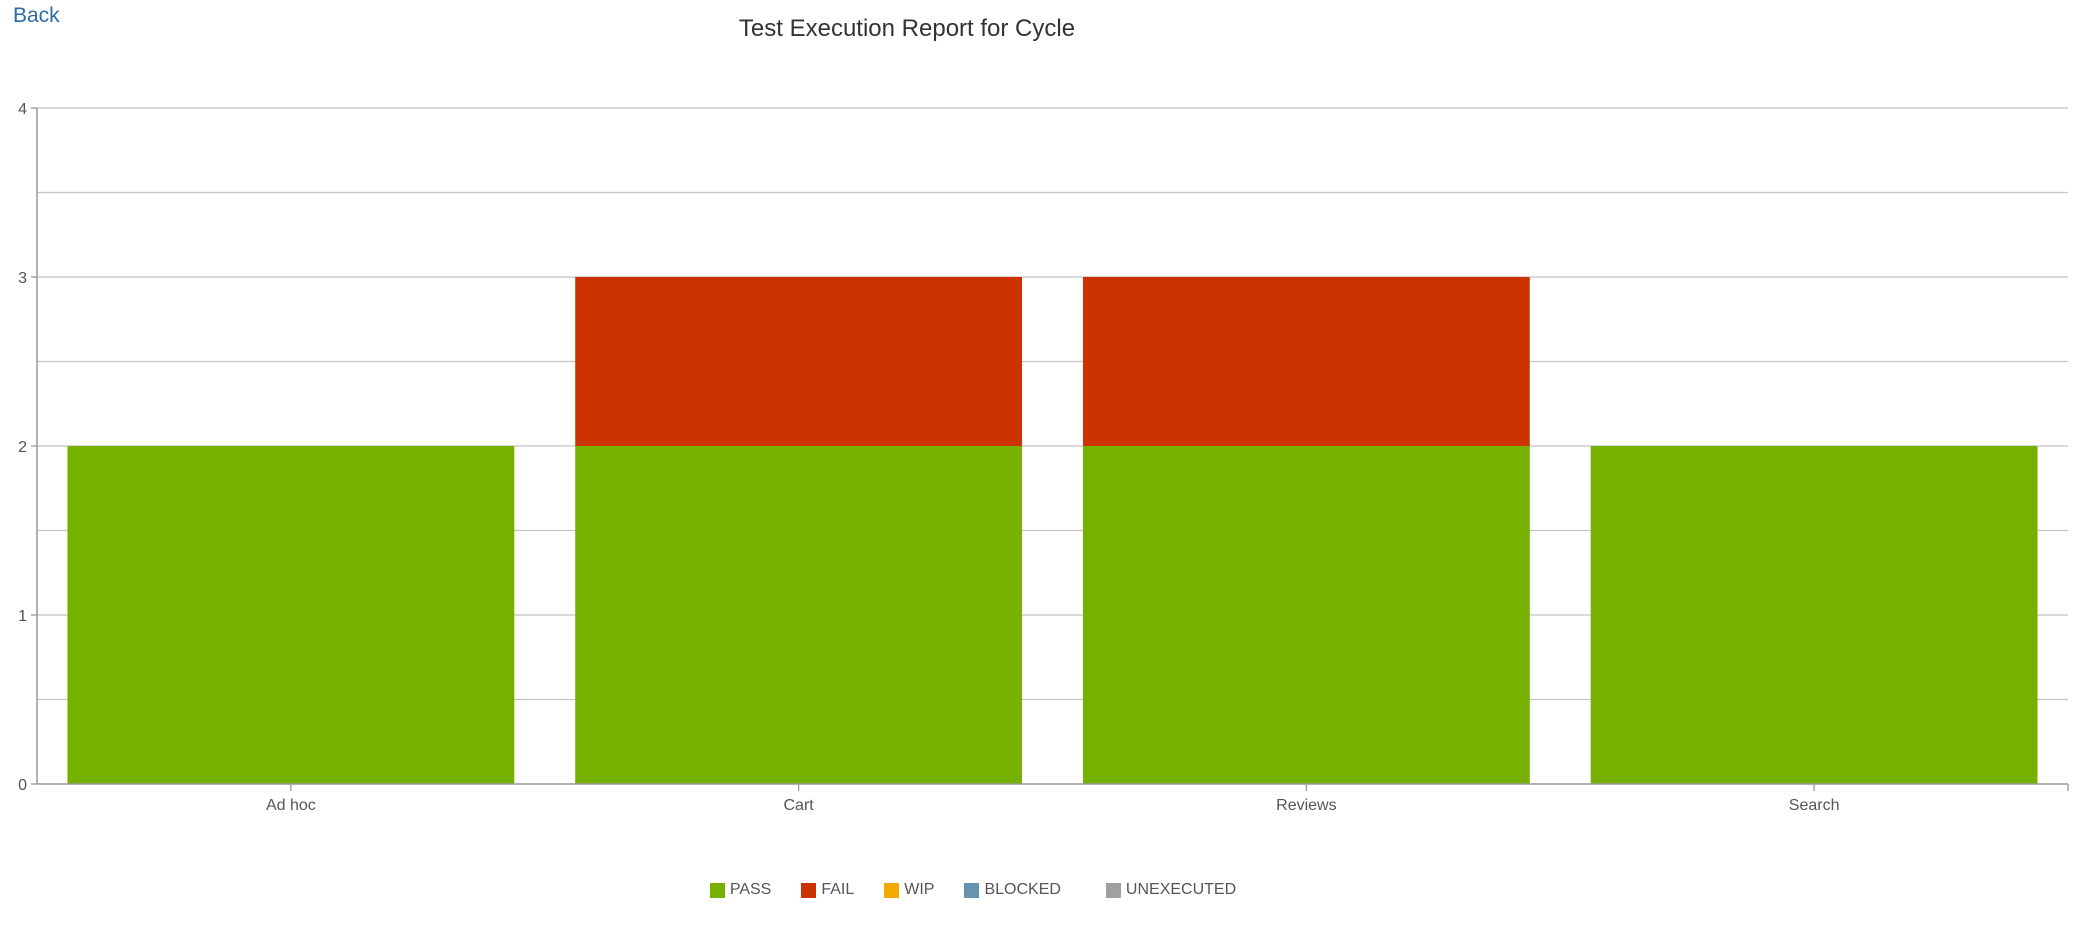 This screenshot has height=940, width=2088. Describe the element at coordinates (1814, 805) in the screenshot. I see `x-tick-label: Search` at that location.